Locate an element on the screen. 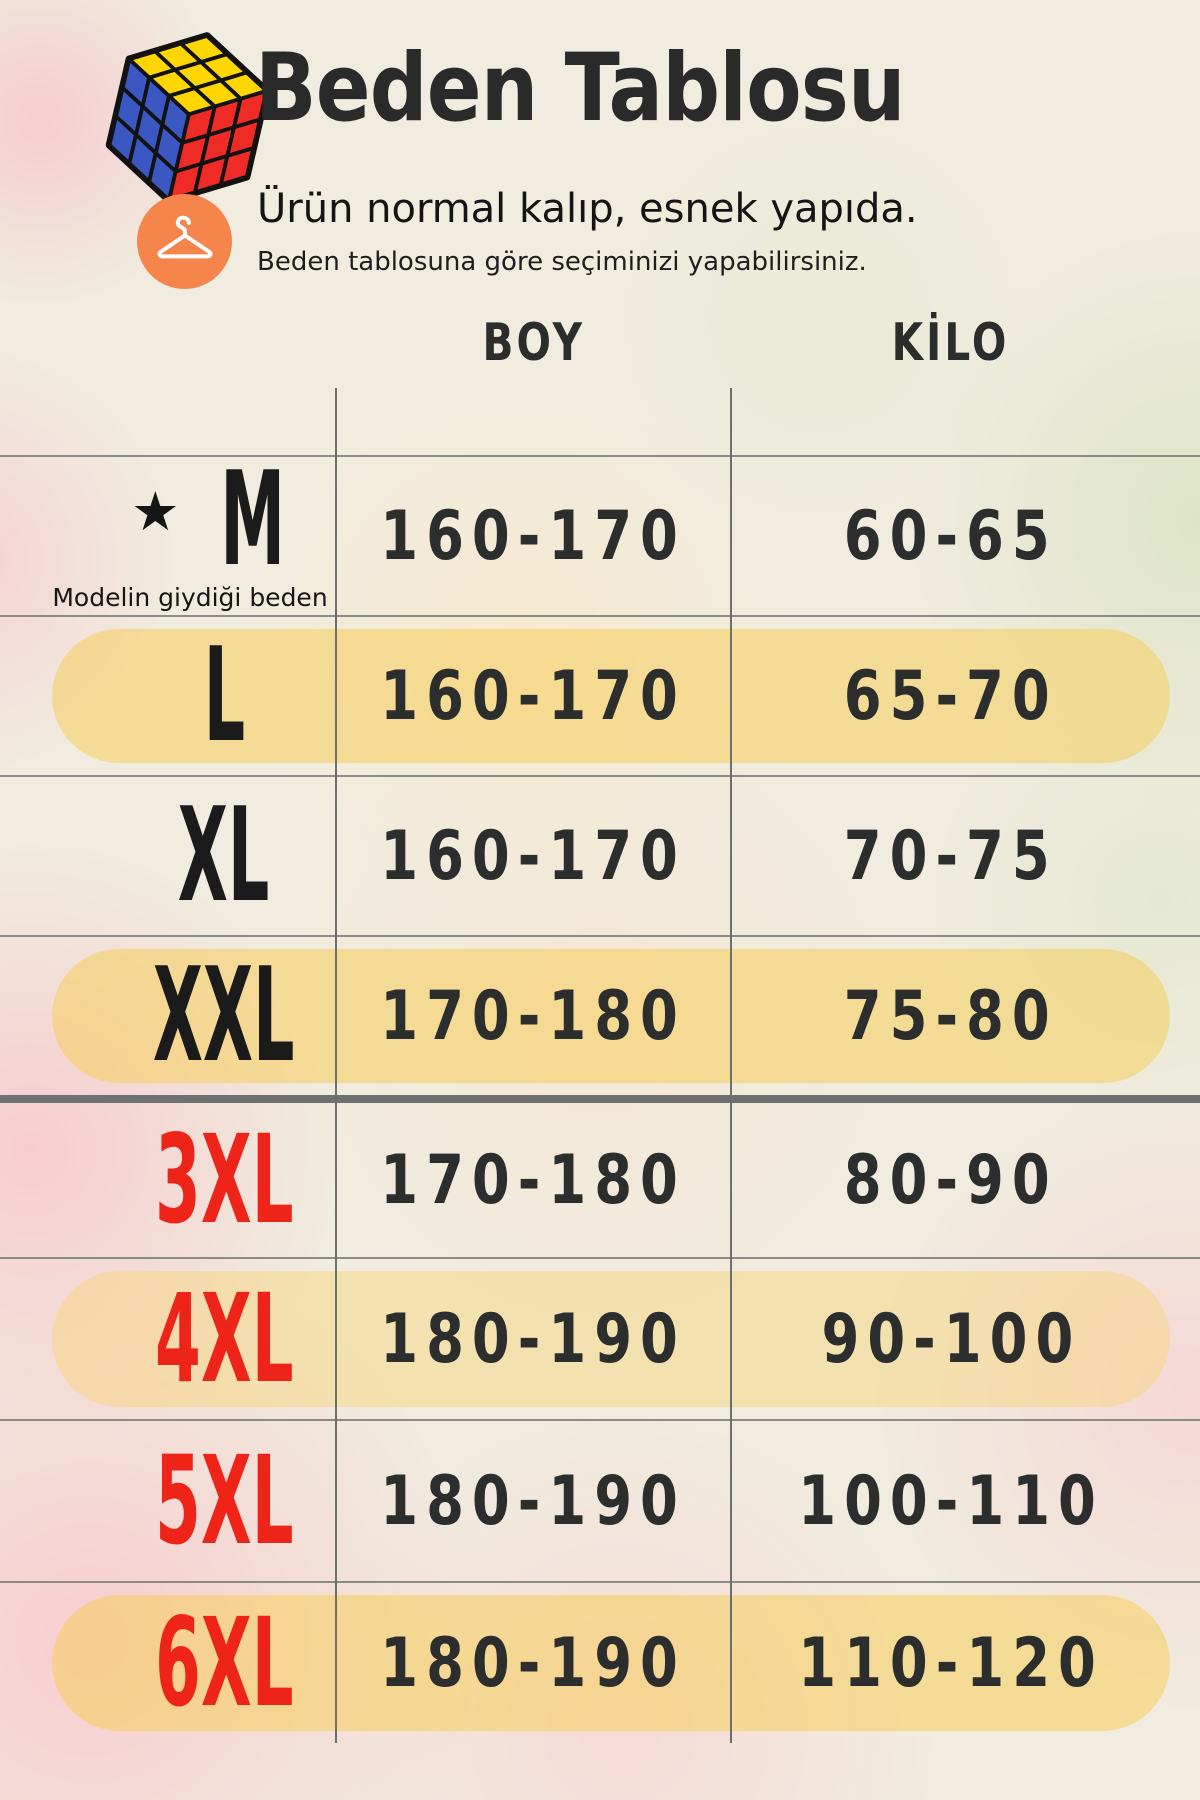 The width and height of the screenshot is (1200, 1800). column-header-kilo: KİLO is located at coordinates (951, 343).